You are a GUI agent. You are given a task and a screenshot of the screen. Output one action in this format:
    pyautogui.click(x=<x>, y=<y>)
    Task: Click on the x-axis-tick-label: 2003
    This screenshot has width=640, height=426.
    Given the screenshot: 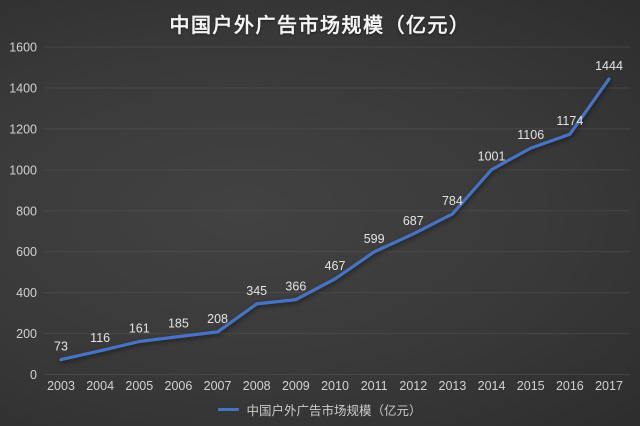 What is the action you would take?
    pyautogui.click(x=61, y=386)
    